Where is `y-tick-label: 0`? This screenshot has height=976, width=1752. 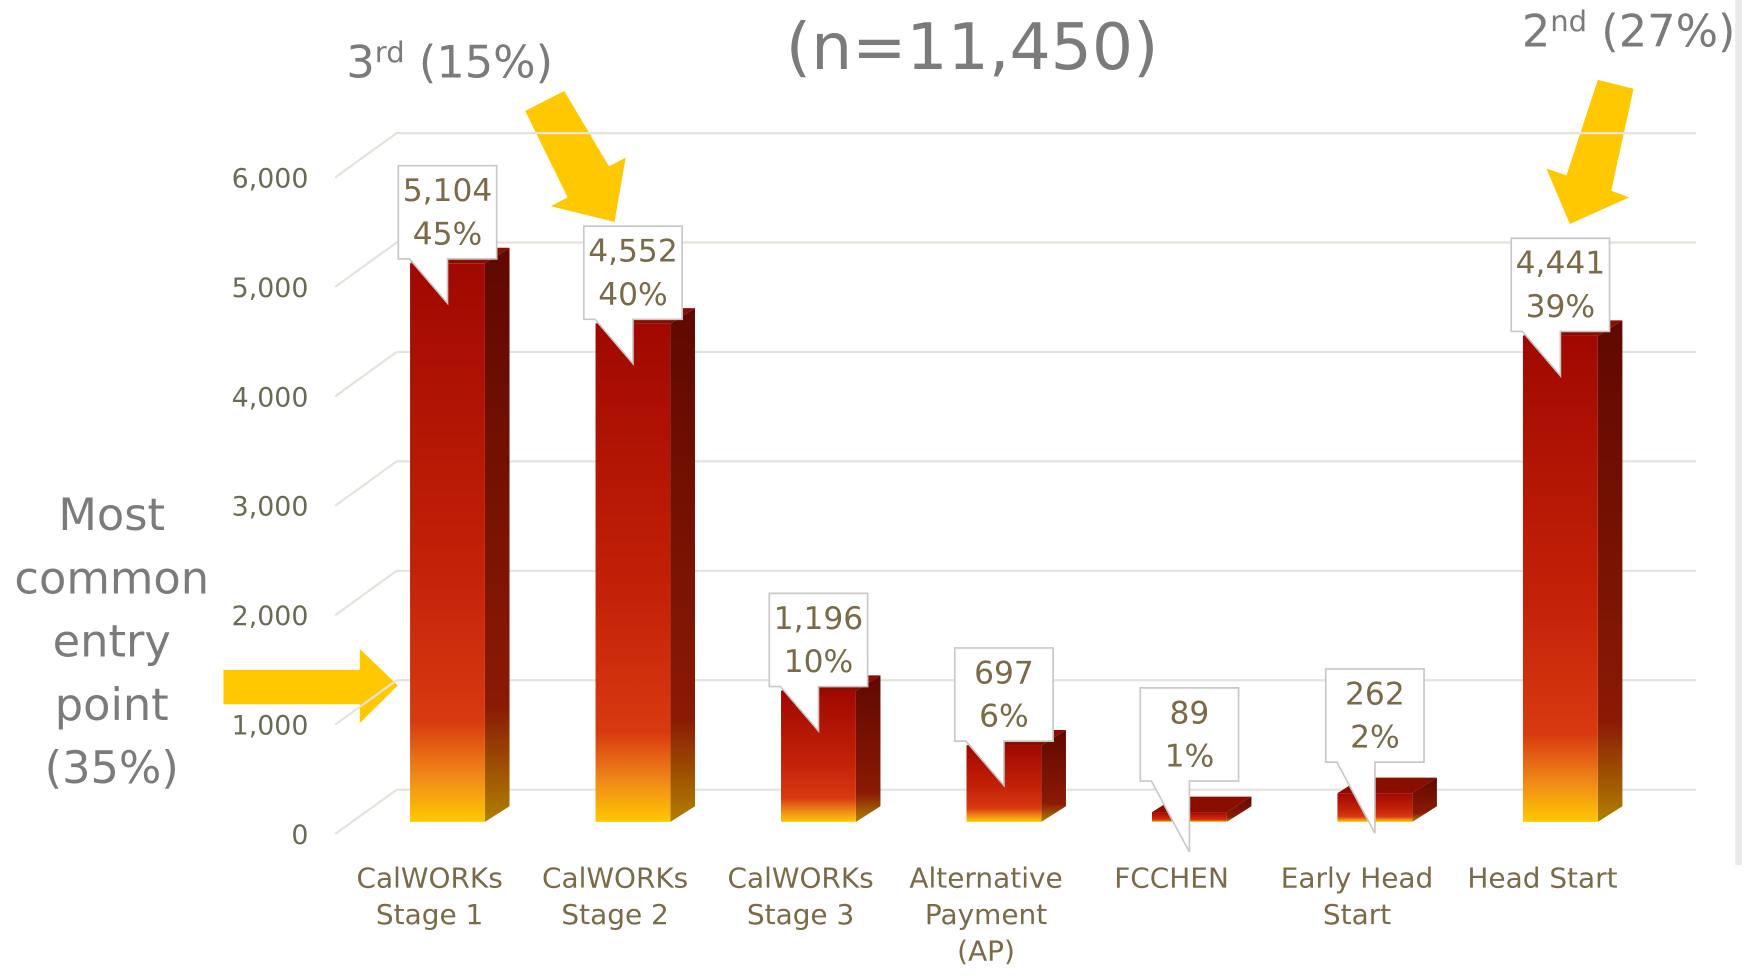 y-tick-label: 0 is located at coordinates (299, 835).